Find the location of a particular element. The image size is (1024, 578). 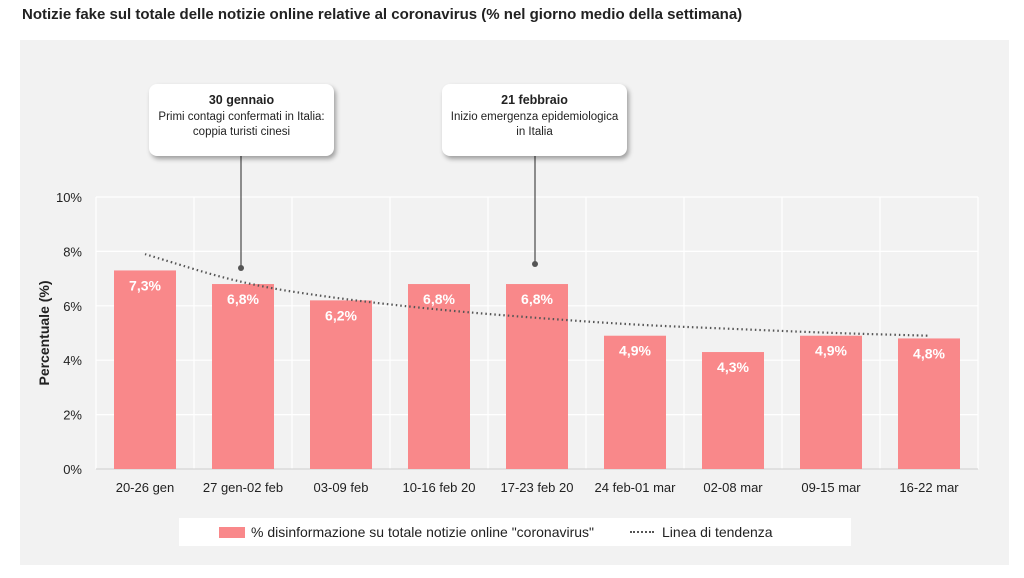

y-tick-label: 6% is located at coordinates (72, 306).